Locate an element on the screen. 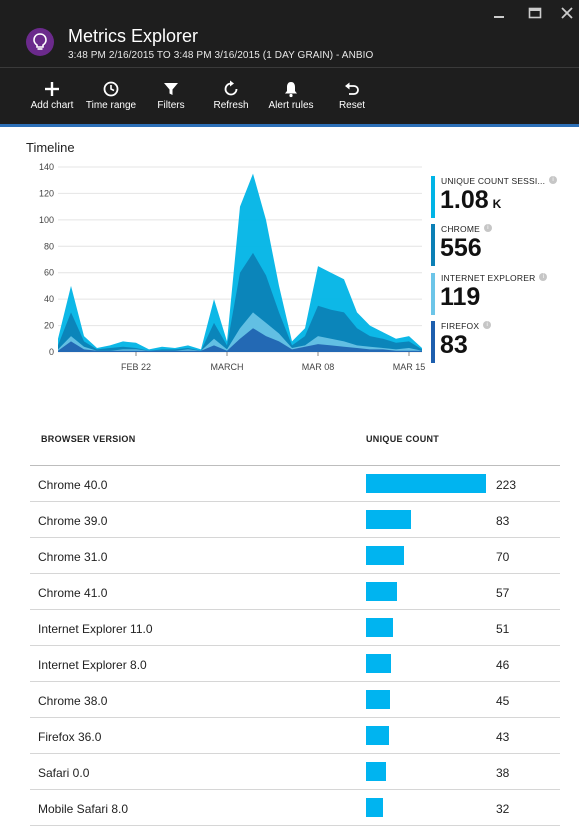 Image resolution: width=579 pixels, height=836 pixels. table-row: Chrome 39.0 83 is located at coordinates (295, 520).